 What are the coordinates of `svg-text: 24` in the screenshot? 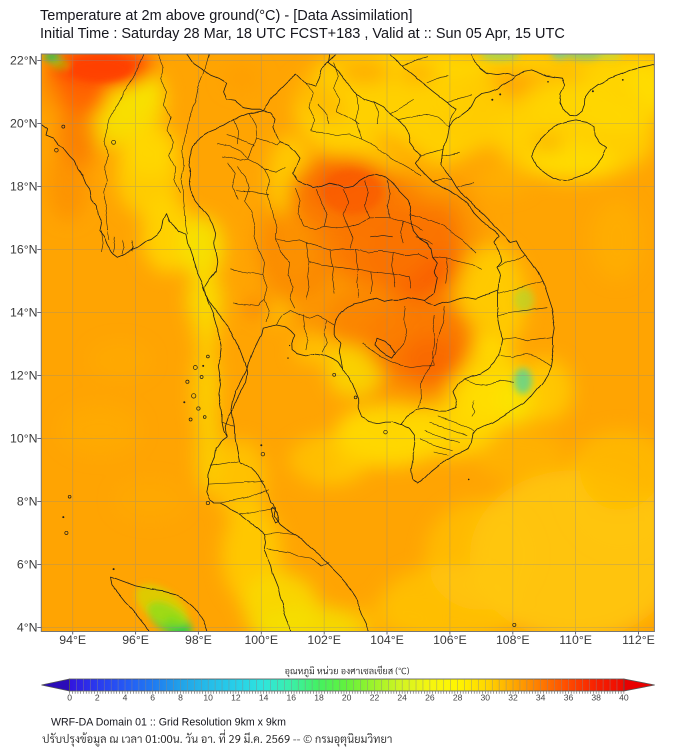 It's located at (402, 698).